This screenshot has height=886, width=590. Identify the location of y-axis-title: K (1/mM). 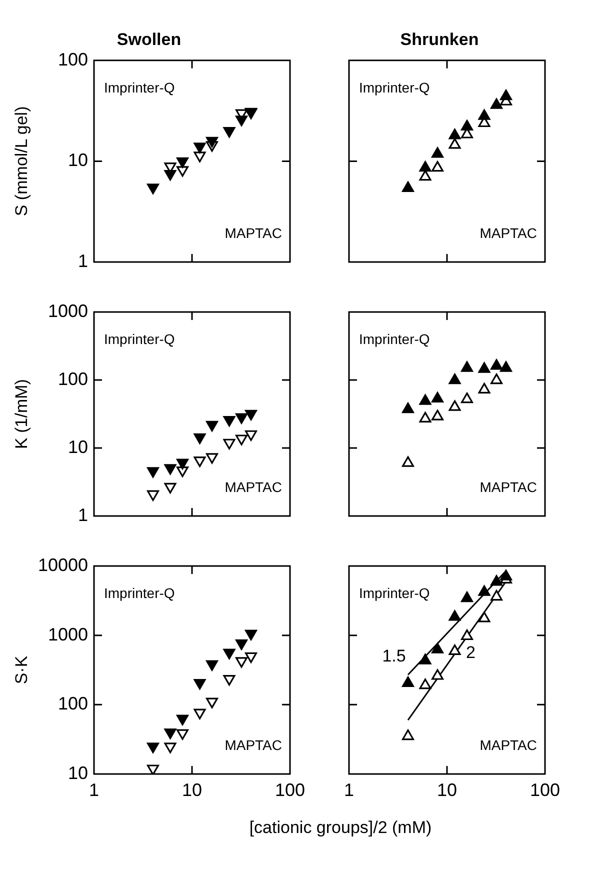
(21, 414).